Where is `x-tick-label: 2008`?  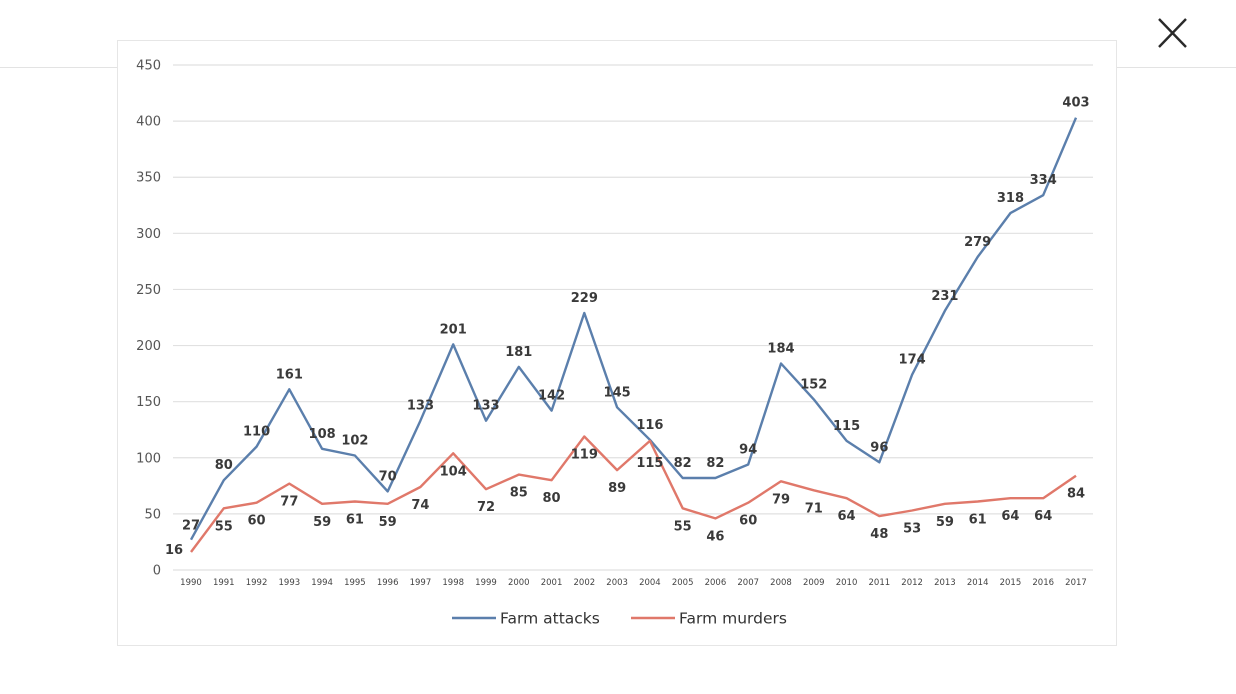 x-tick-label: 2008 is located at coordinates (781, 583).